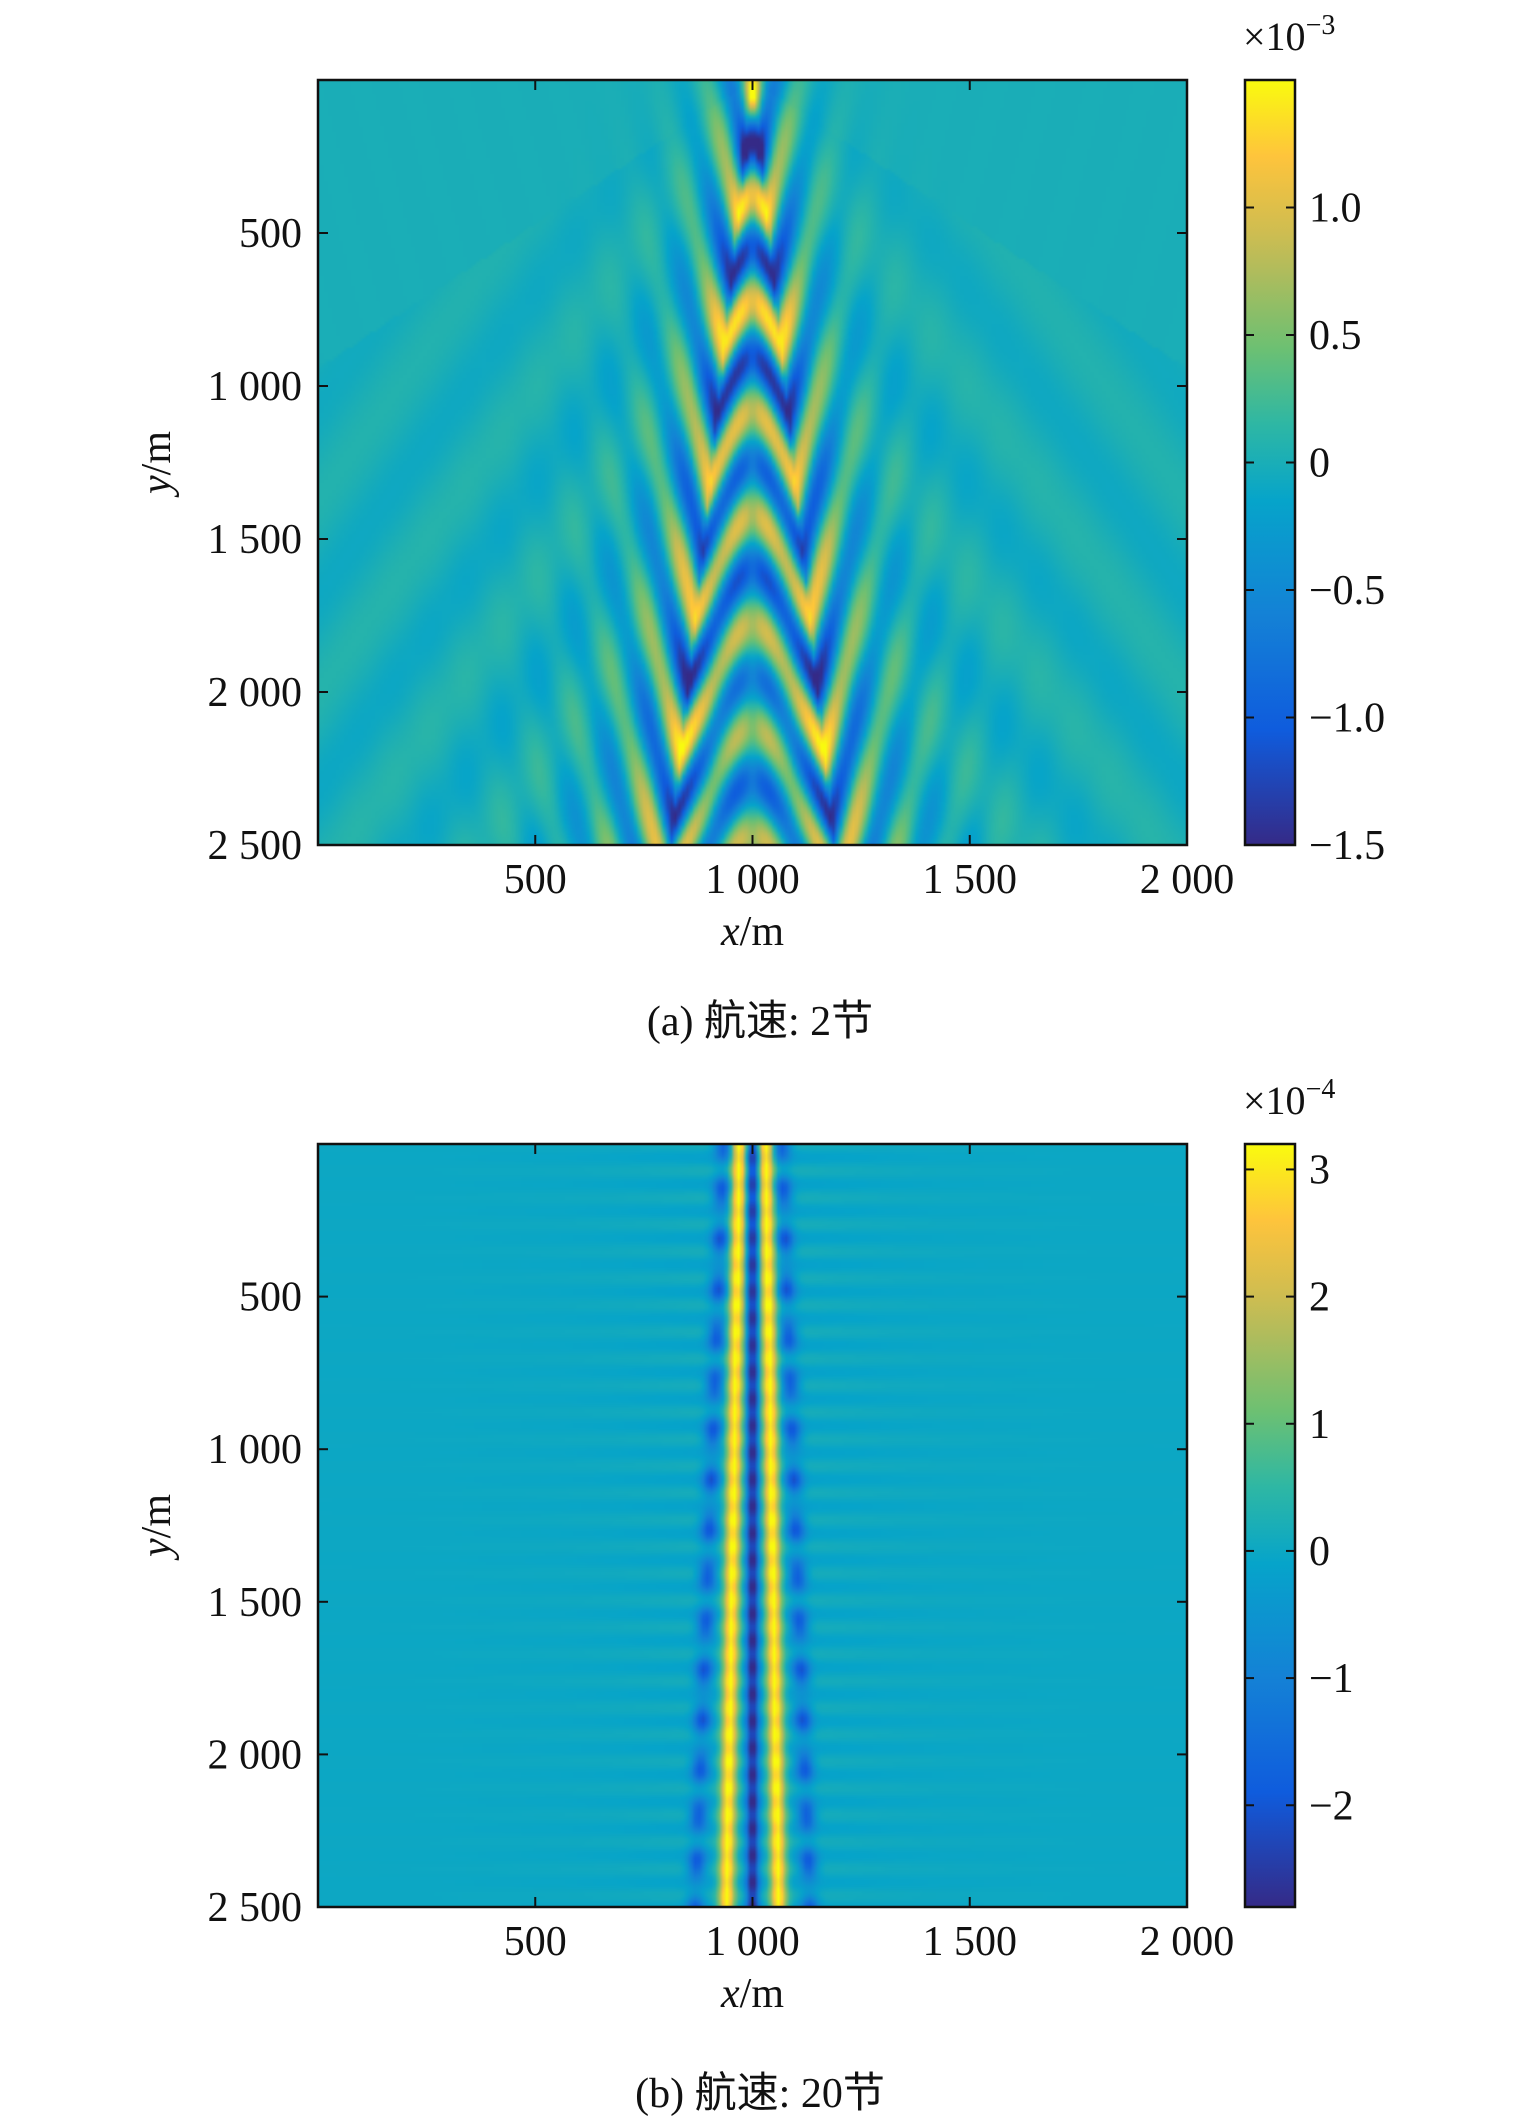 Image resolution: width=1535 pixels, height=2122 pixels. I want to click on colorbar-tick-label: 3, so click(1319, 1170).